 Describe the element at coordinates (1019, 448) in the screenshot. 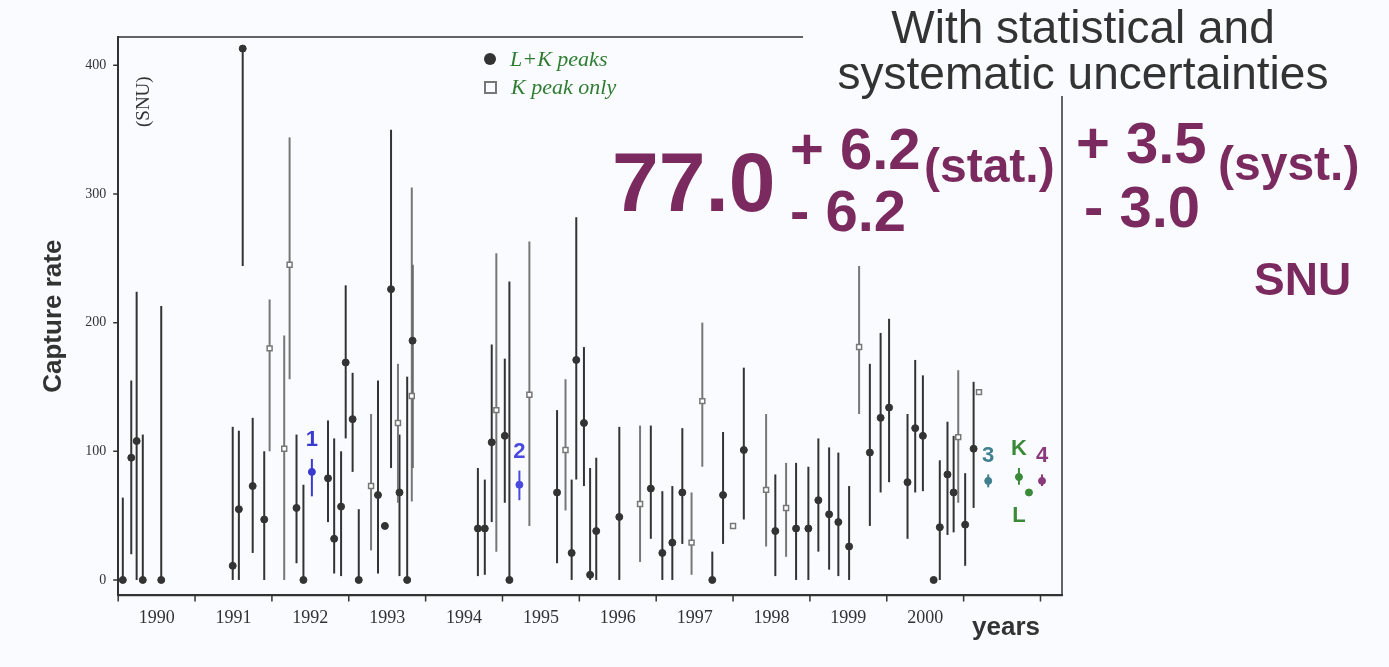

I see `series-label: K` at that location.